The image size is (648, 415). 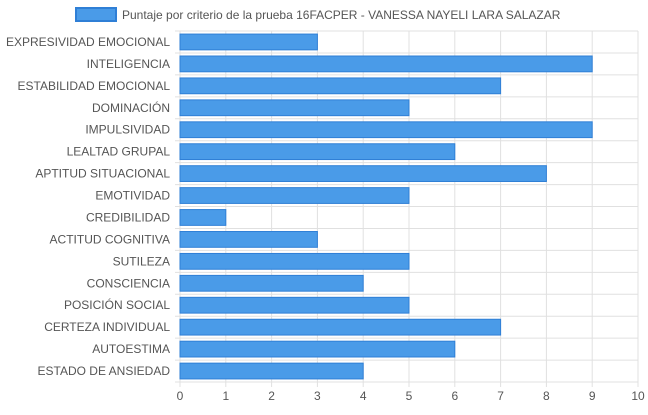 What do you see at coordinates (102, 174) in the screenshot?
I see `category-label: APTITUD SITUACIONAL` at bounding box center [102, 174].